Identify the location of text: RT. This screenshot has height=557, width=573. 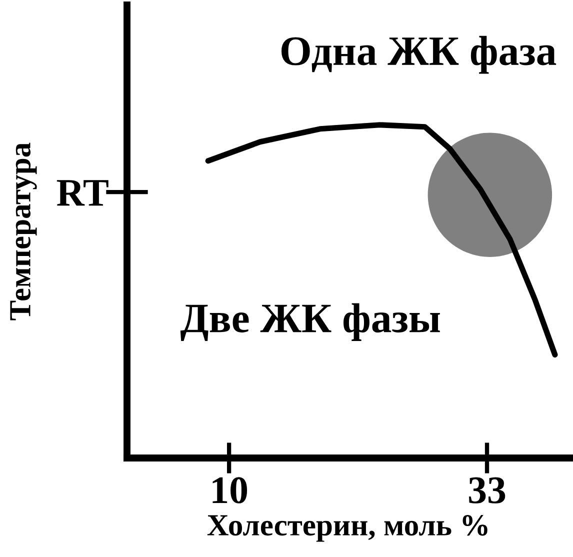
(82, 193).